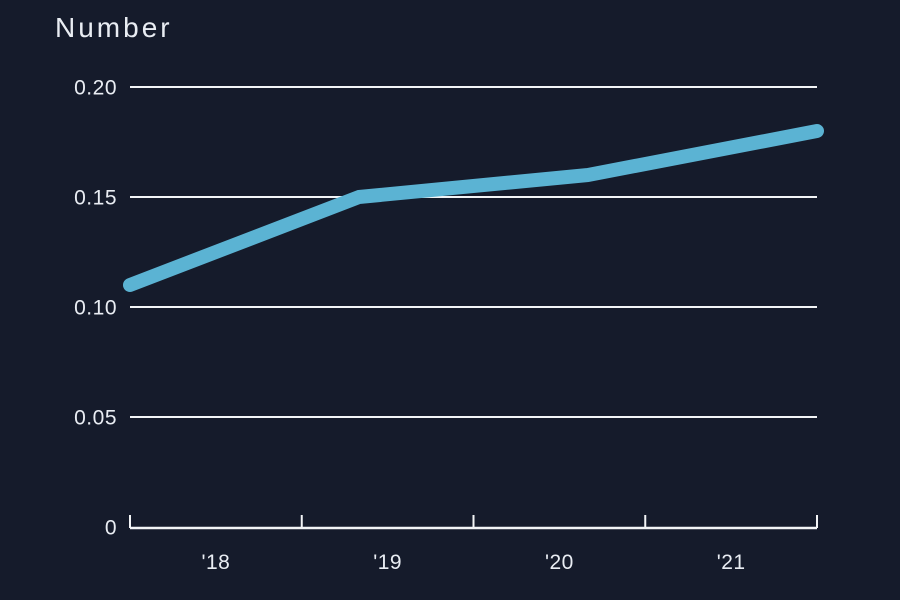  Describe the element at coordinates (731, 562) in the screenshot. I see `x-tick-label: '21` at that location.